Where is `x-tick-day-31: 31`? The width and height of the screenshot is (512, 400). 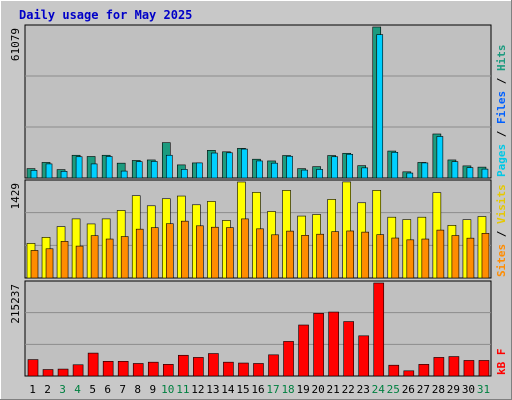 x-tick-day-31: 31 is located at coordinates (483, 389).